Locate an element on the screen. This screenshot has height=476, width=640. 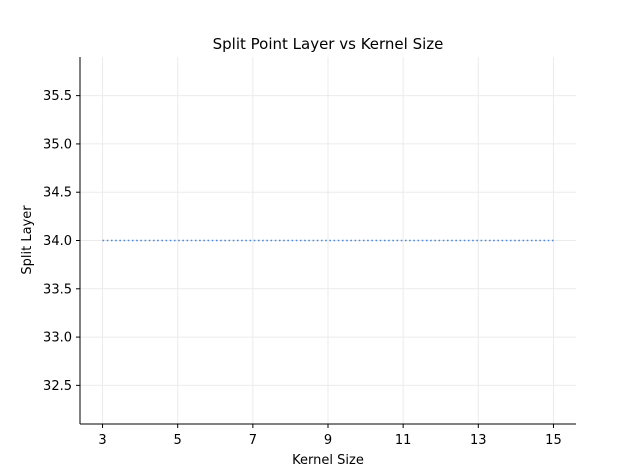
x-tick-label: 9 is located at coordinates (328, 440).